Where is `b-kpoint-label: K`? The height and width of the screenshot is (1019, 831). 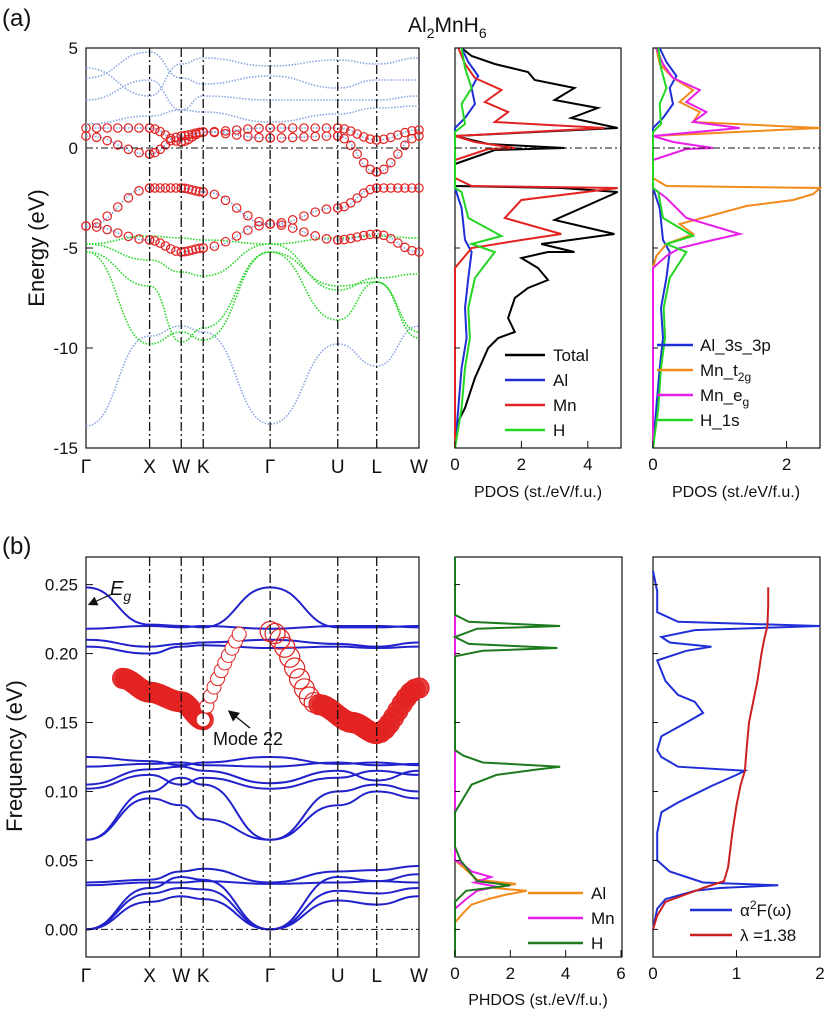 b-kpoint-label: K is located at coordinates (203, 976).